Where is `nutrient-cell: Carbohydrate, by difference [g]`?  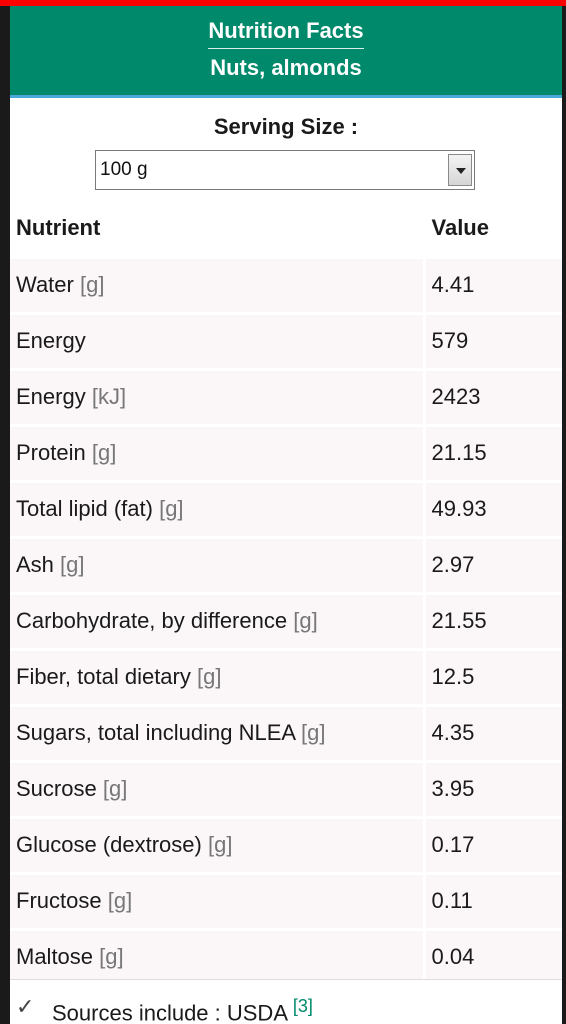 nutrient-cell: Carbohydrate, by difference [g] is located at coordinates (218, 622).